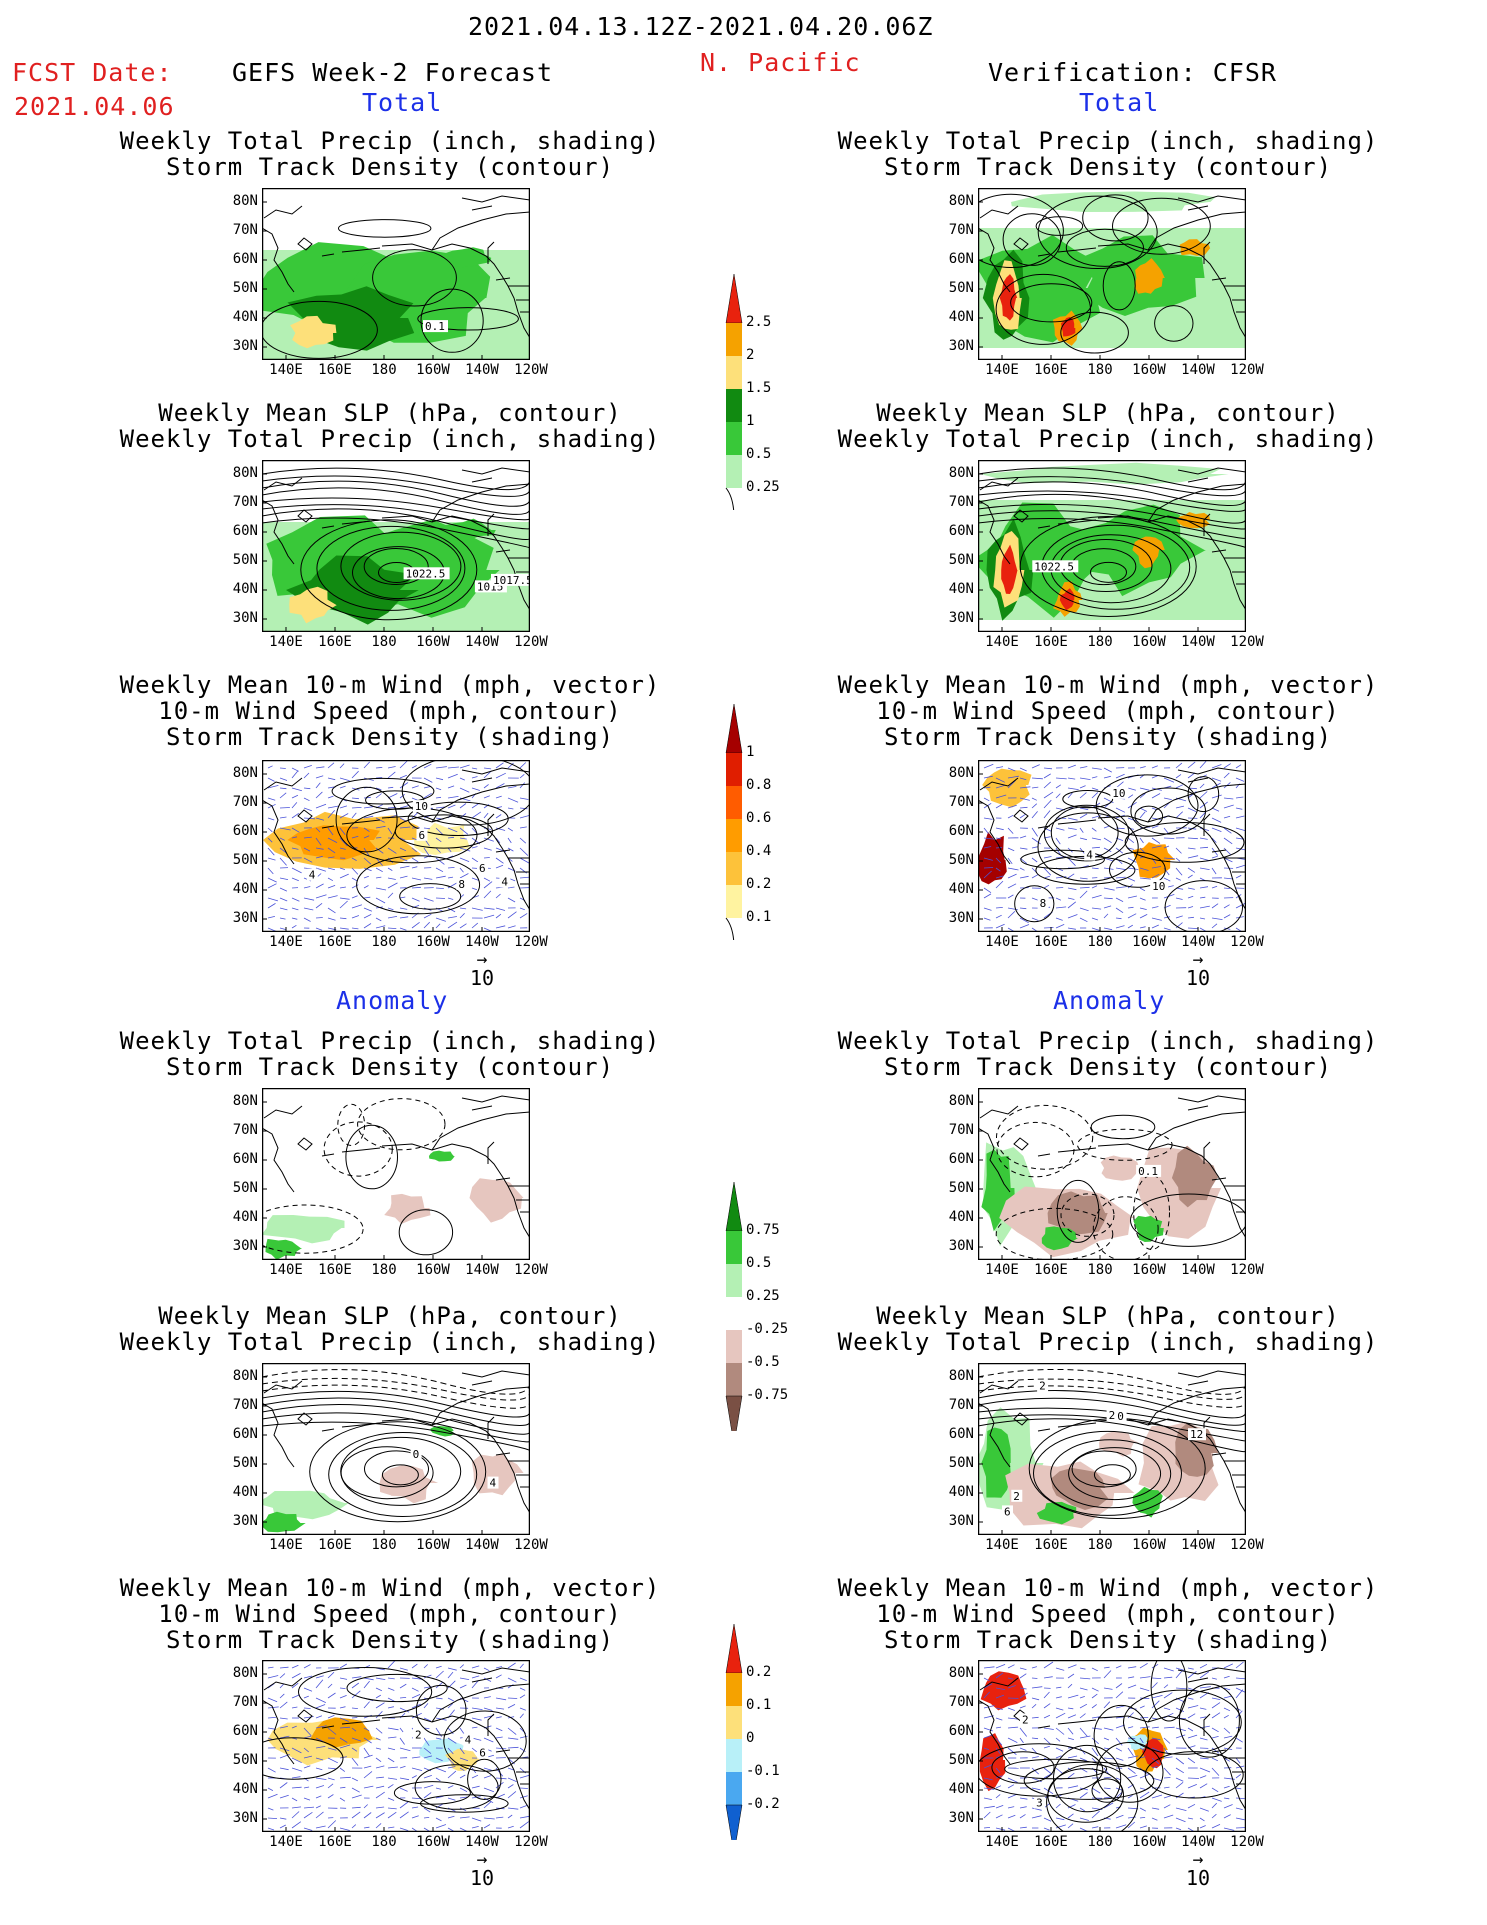  What do you see at coordinates (734, 821) in the screenshot?
I see `colorbar-storm_total` at bounding box center [734, 821].